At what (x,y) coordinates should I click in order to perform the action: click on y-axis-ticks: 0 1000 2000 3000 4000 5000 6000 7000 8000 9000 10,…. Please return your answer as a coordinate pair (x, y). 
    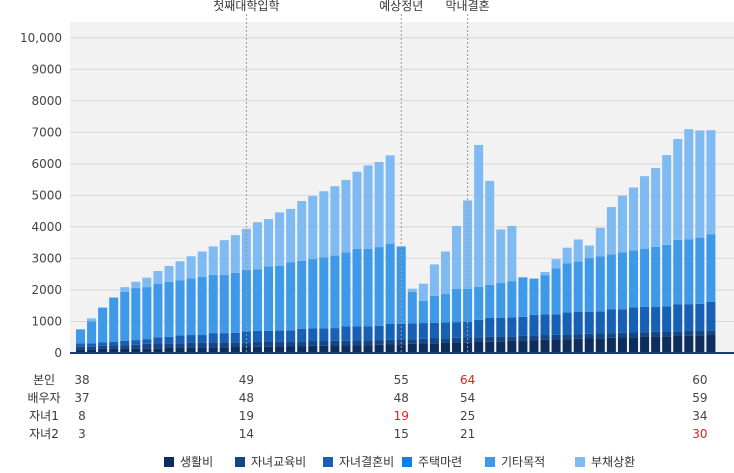
    Looking at the image, I should click on (41, 195).